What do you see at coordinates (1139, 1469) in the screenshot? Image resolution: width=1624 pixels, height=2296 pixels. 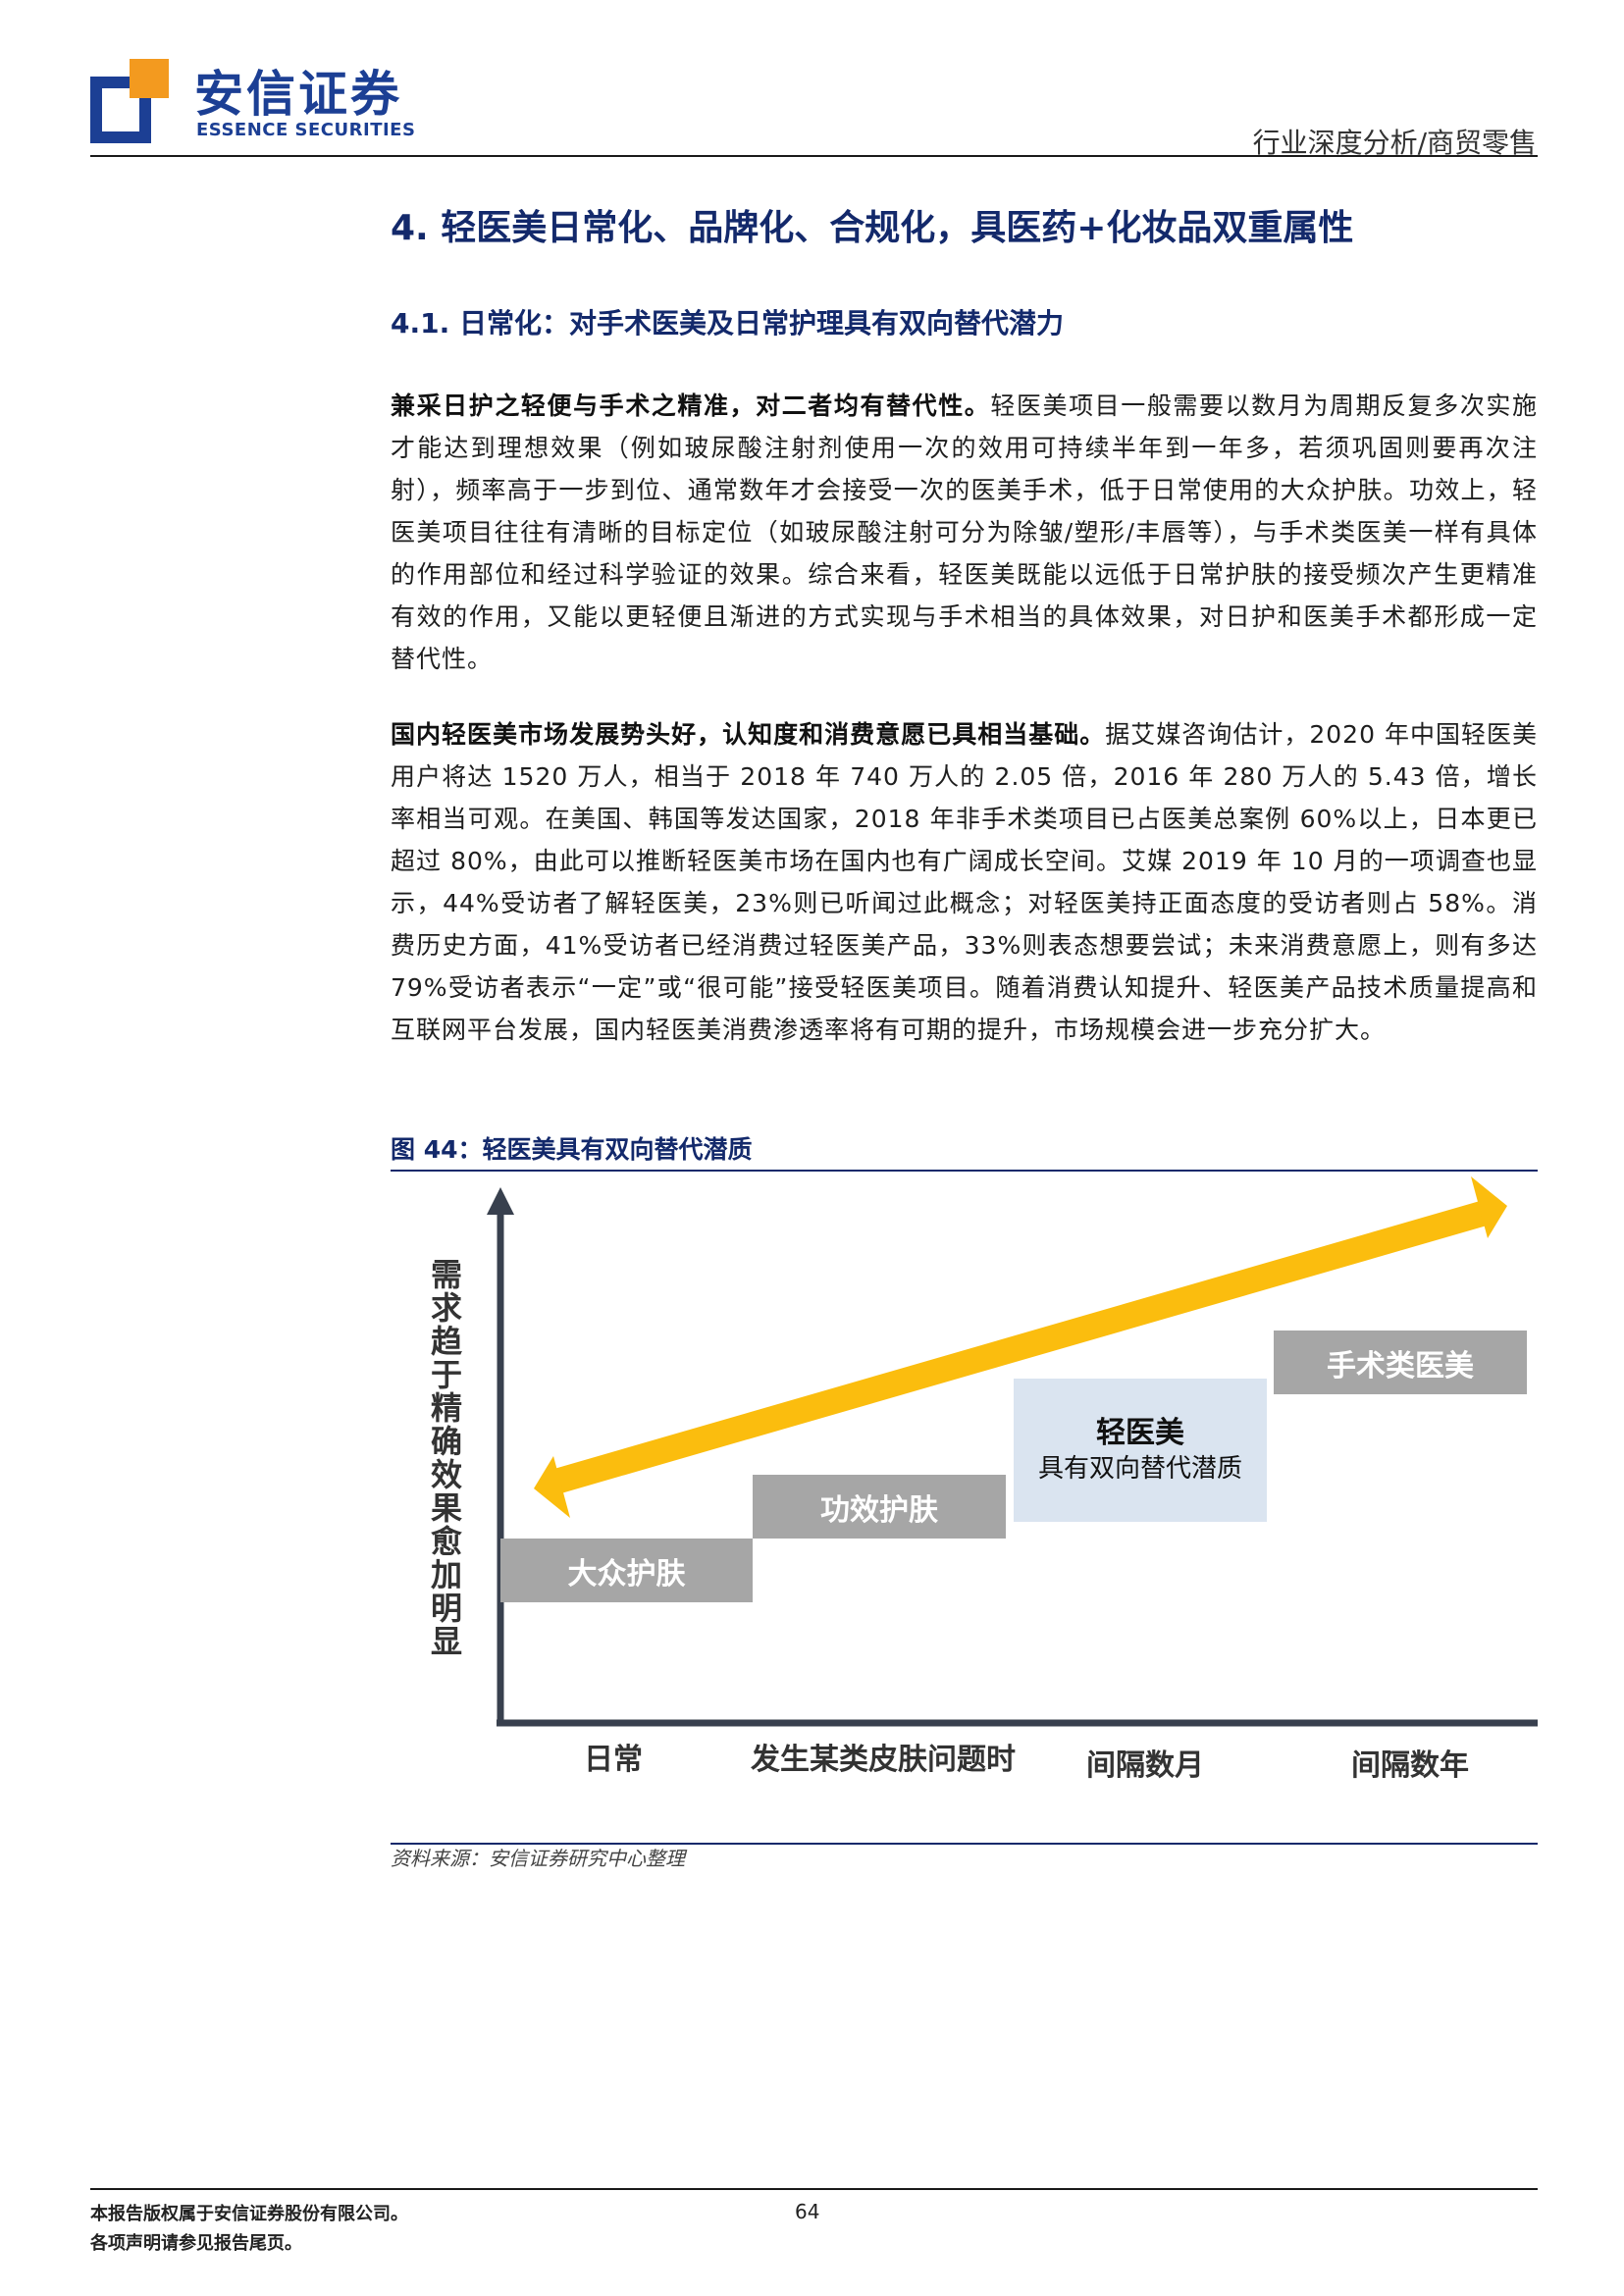 I see `bar-light-aesthetics-subtitle: 具有双向替代潜质` at bounding box center [1139, 1469].